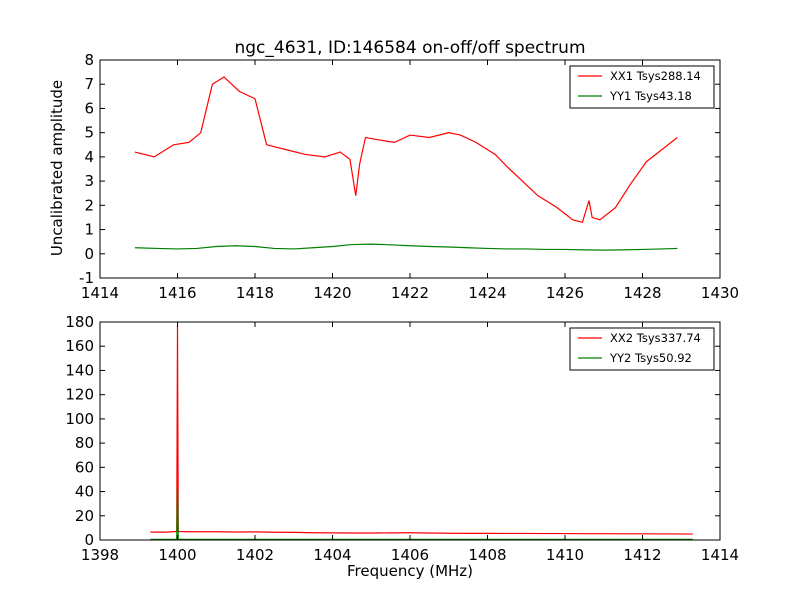 Image resolution: width=800 pixels, height=600 pixels. I want to click on bottom-series-yy-line, so click(421, 513).